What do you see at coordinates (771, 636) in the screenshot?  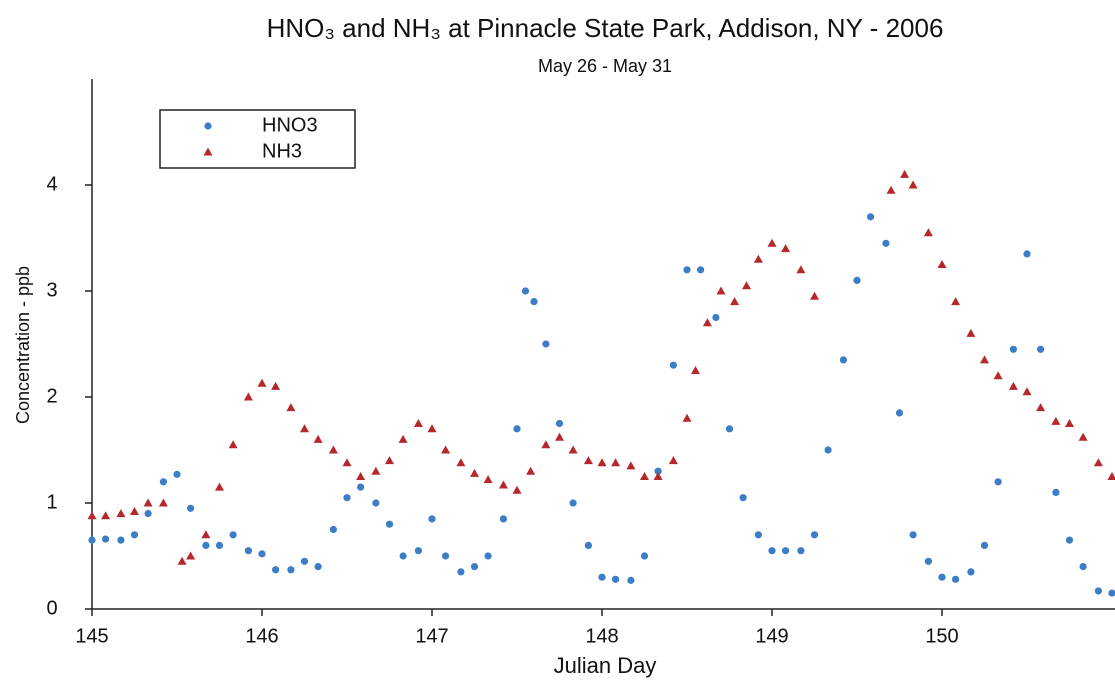 I see `x-tick-label: 149` at bounding box center [771, 636].